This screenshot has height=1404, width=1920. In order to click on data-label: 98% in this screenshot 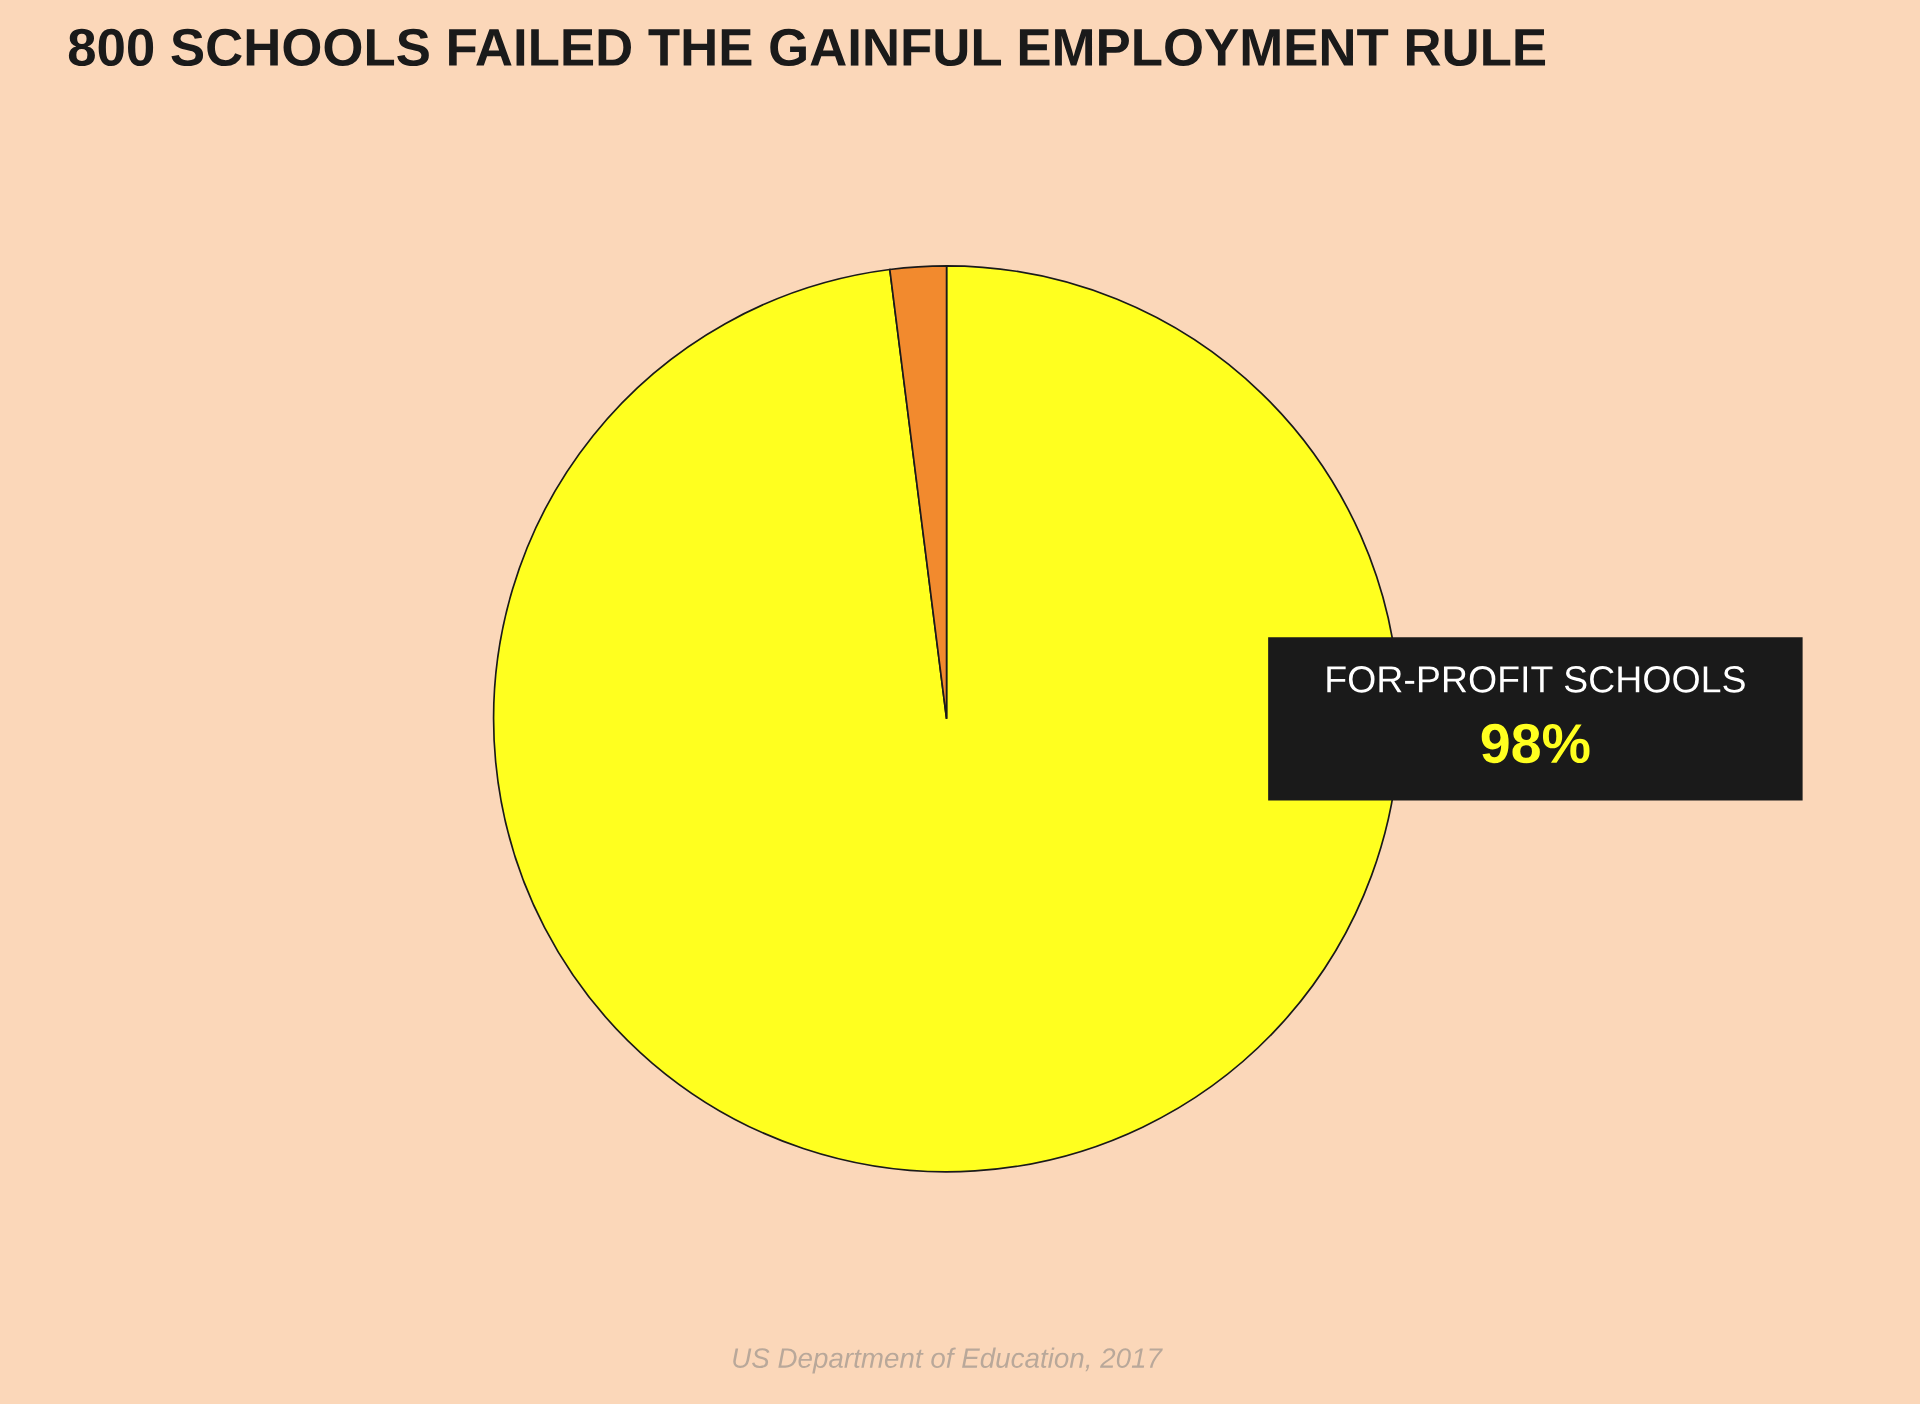, I will do `click(1535, 743)`.